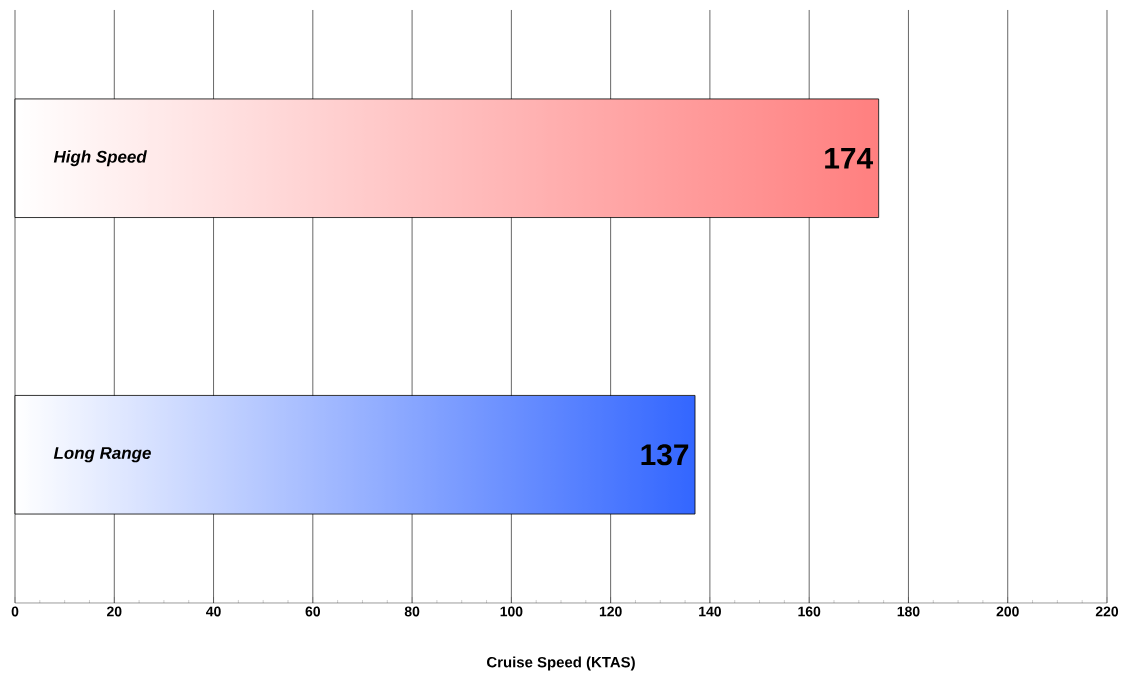  Describe the element at coordinates (114, 611) in the screenshot. I see `x-tick-label: 20` at that location.